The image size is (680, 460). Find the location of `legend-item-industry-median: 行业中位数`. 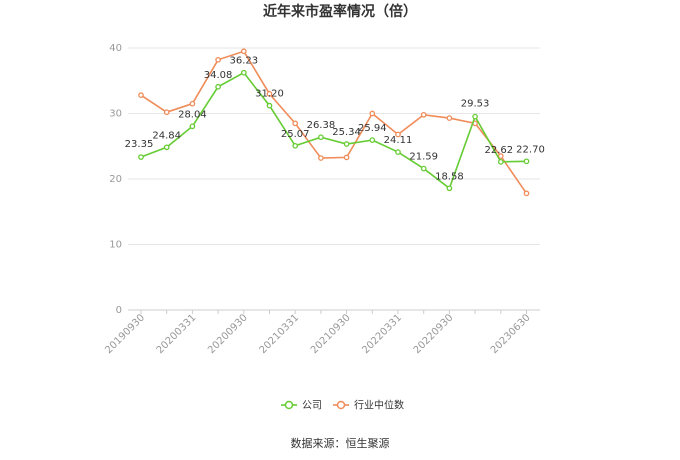

legend-item-industry-median: 行业中位数 is located at coordinates (368, 405).